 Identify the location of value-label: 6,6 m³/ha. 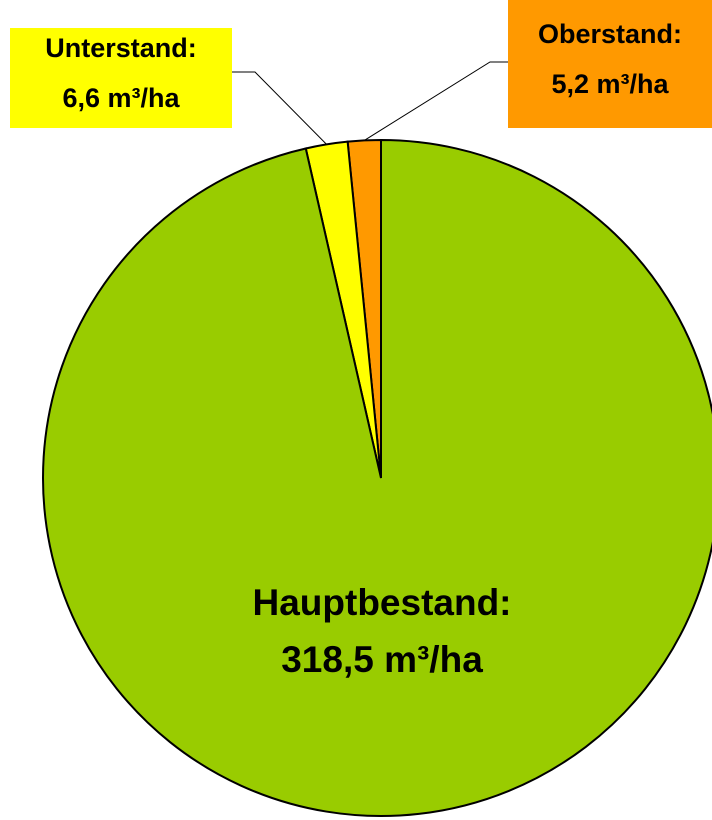
(121, 98).